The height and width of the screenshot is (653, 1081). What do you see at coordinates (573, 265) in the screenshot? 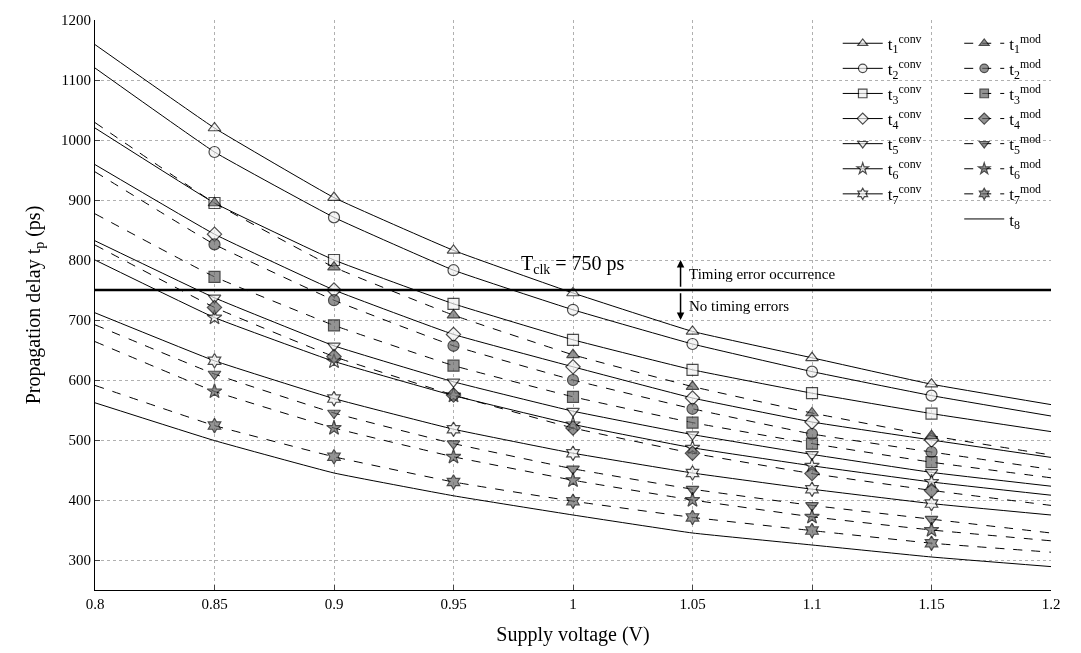
I see `ref-line-label: T$_{clk}$ = 750 ps` at bounding box center [573, 265].